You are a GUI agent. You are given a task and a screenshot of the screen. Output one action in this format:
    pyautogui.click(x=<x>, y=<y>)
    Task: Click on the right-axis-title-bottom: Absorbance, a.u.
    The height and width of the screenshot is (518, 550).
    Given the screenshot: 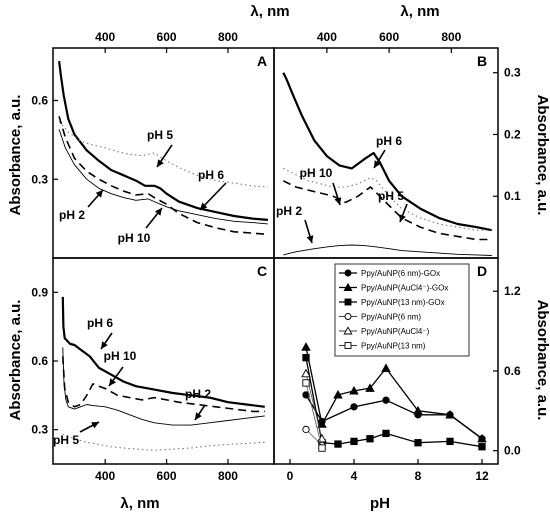 What is the action you would take?
    pyautogui.click(x=542, y=360)
    